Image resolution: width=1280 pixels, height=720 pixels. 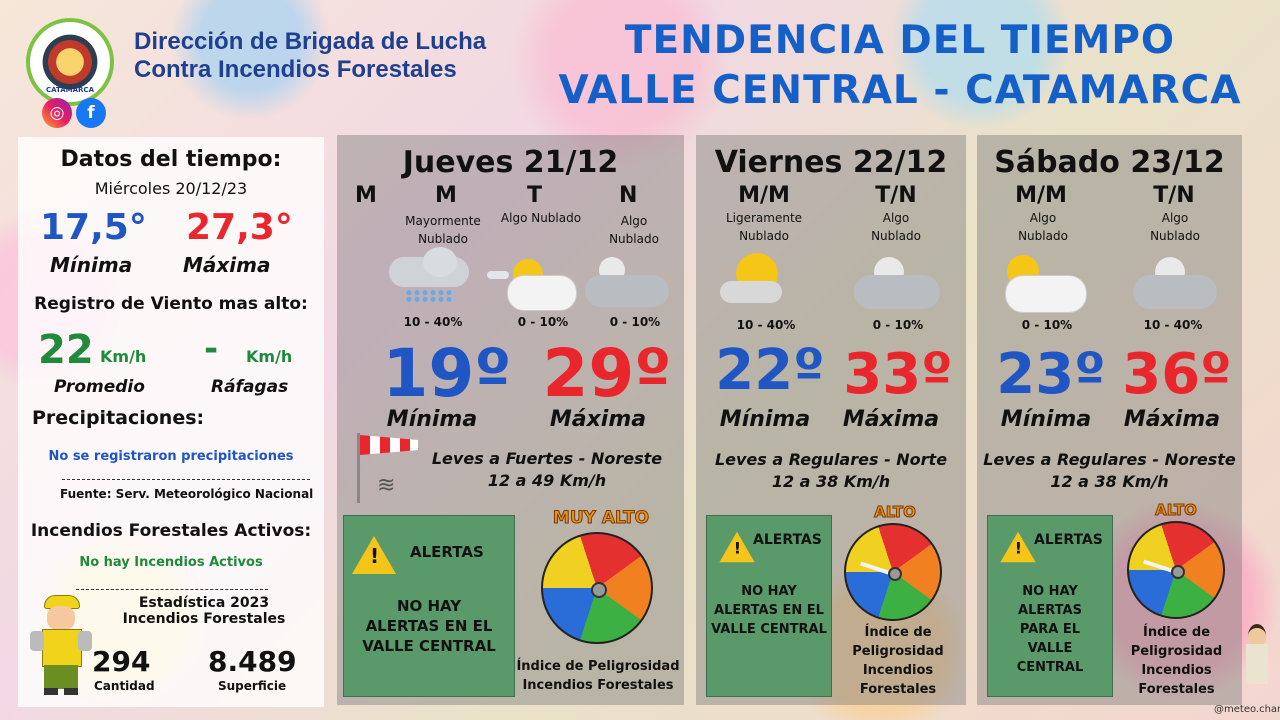 I want to click on brigade-logo: CATAMARCA, so click(x=70, y=62).